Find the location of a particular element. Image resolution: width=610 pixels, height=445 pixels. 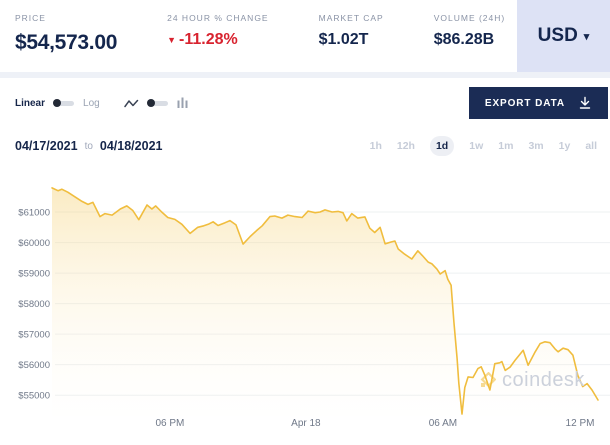

chart-type-toggle is located at coordinates (157, 103).